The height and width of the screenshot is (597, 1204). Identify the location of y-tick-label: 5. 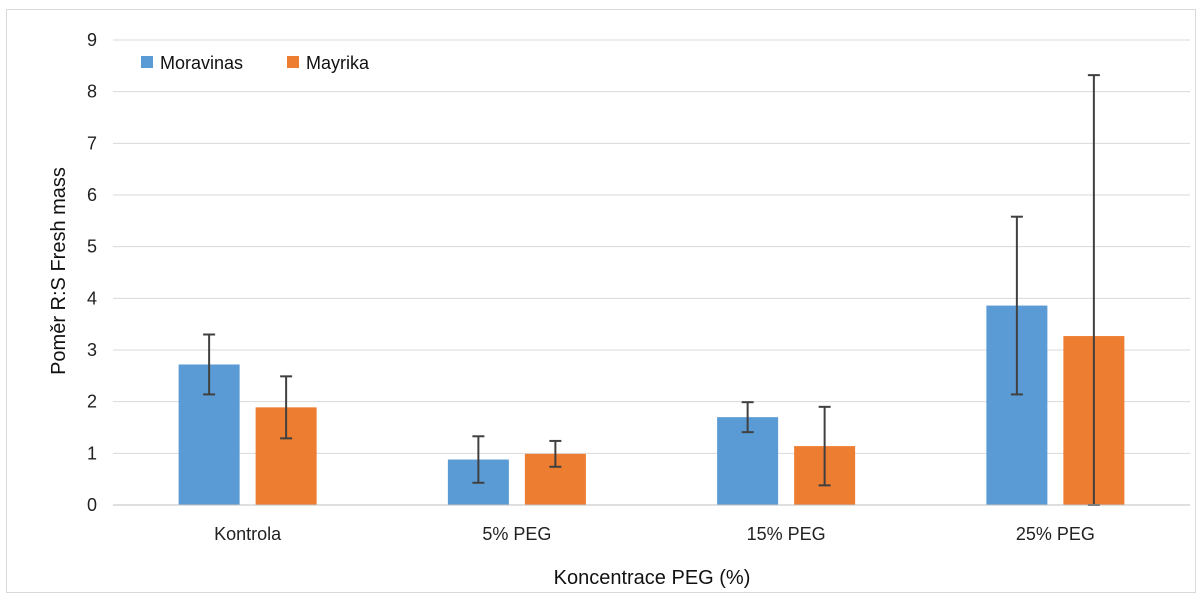
(92, 247).